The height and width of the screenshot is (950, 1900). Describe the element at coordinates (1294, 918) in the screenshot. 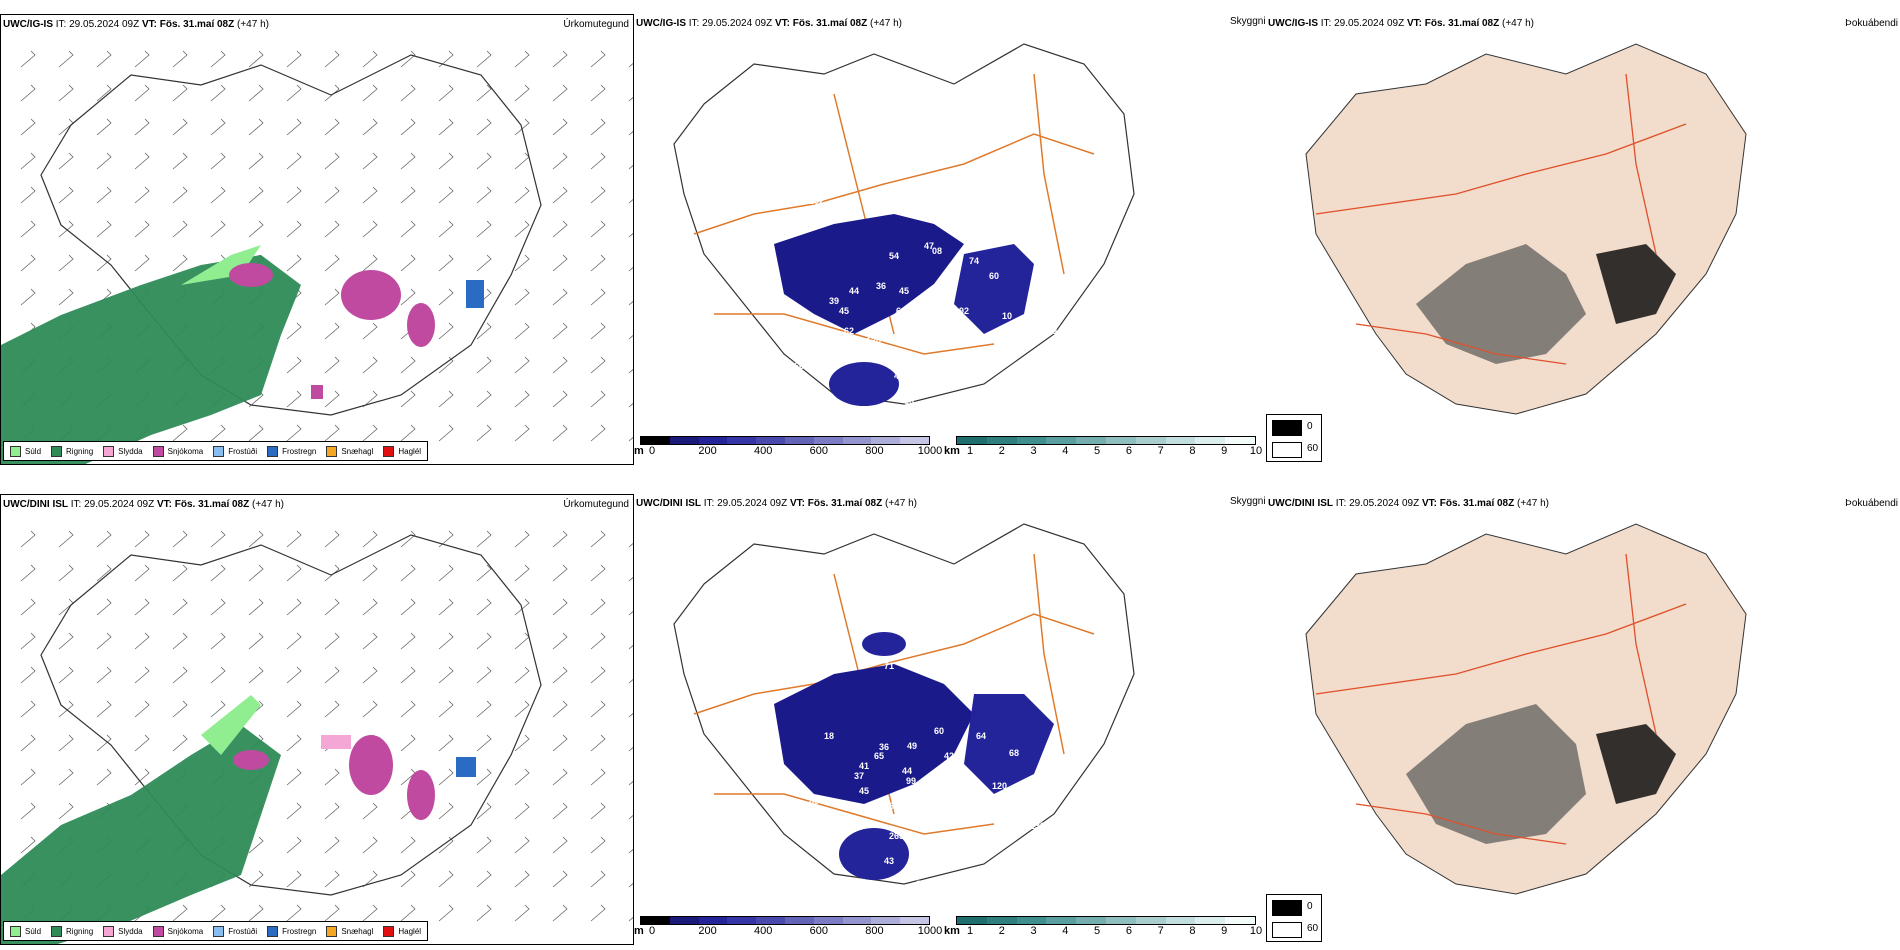

I see `fog-key: 0 60` at that location.